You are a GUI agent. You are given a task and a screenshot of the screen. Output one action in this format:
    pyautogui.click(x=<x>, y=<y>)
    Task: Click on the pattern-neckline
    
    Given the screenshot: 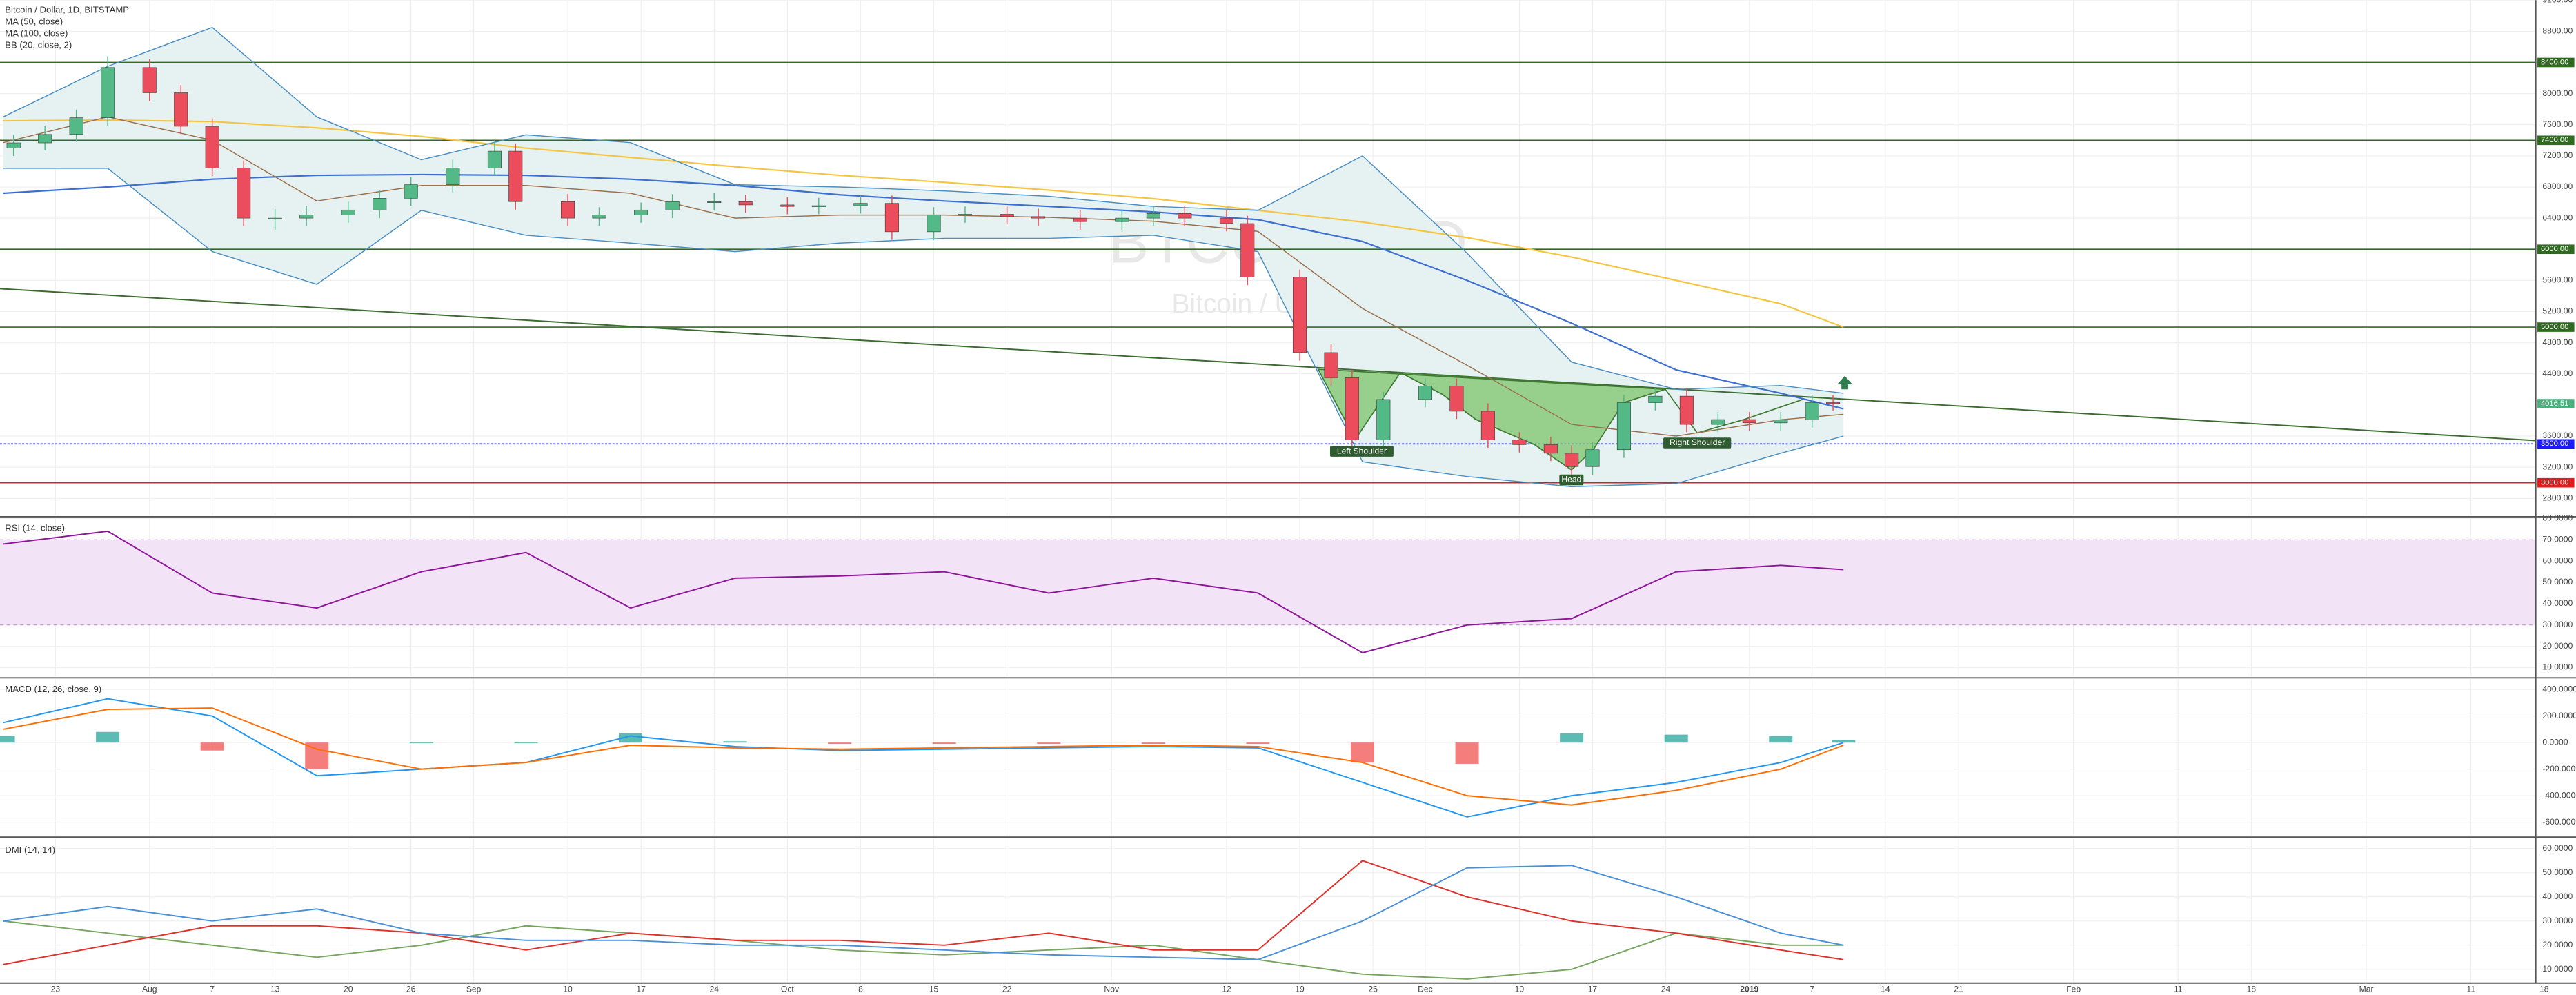 What is the action you would take?
    pyautogui.click(x=1533, y=382)
    